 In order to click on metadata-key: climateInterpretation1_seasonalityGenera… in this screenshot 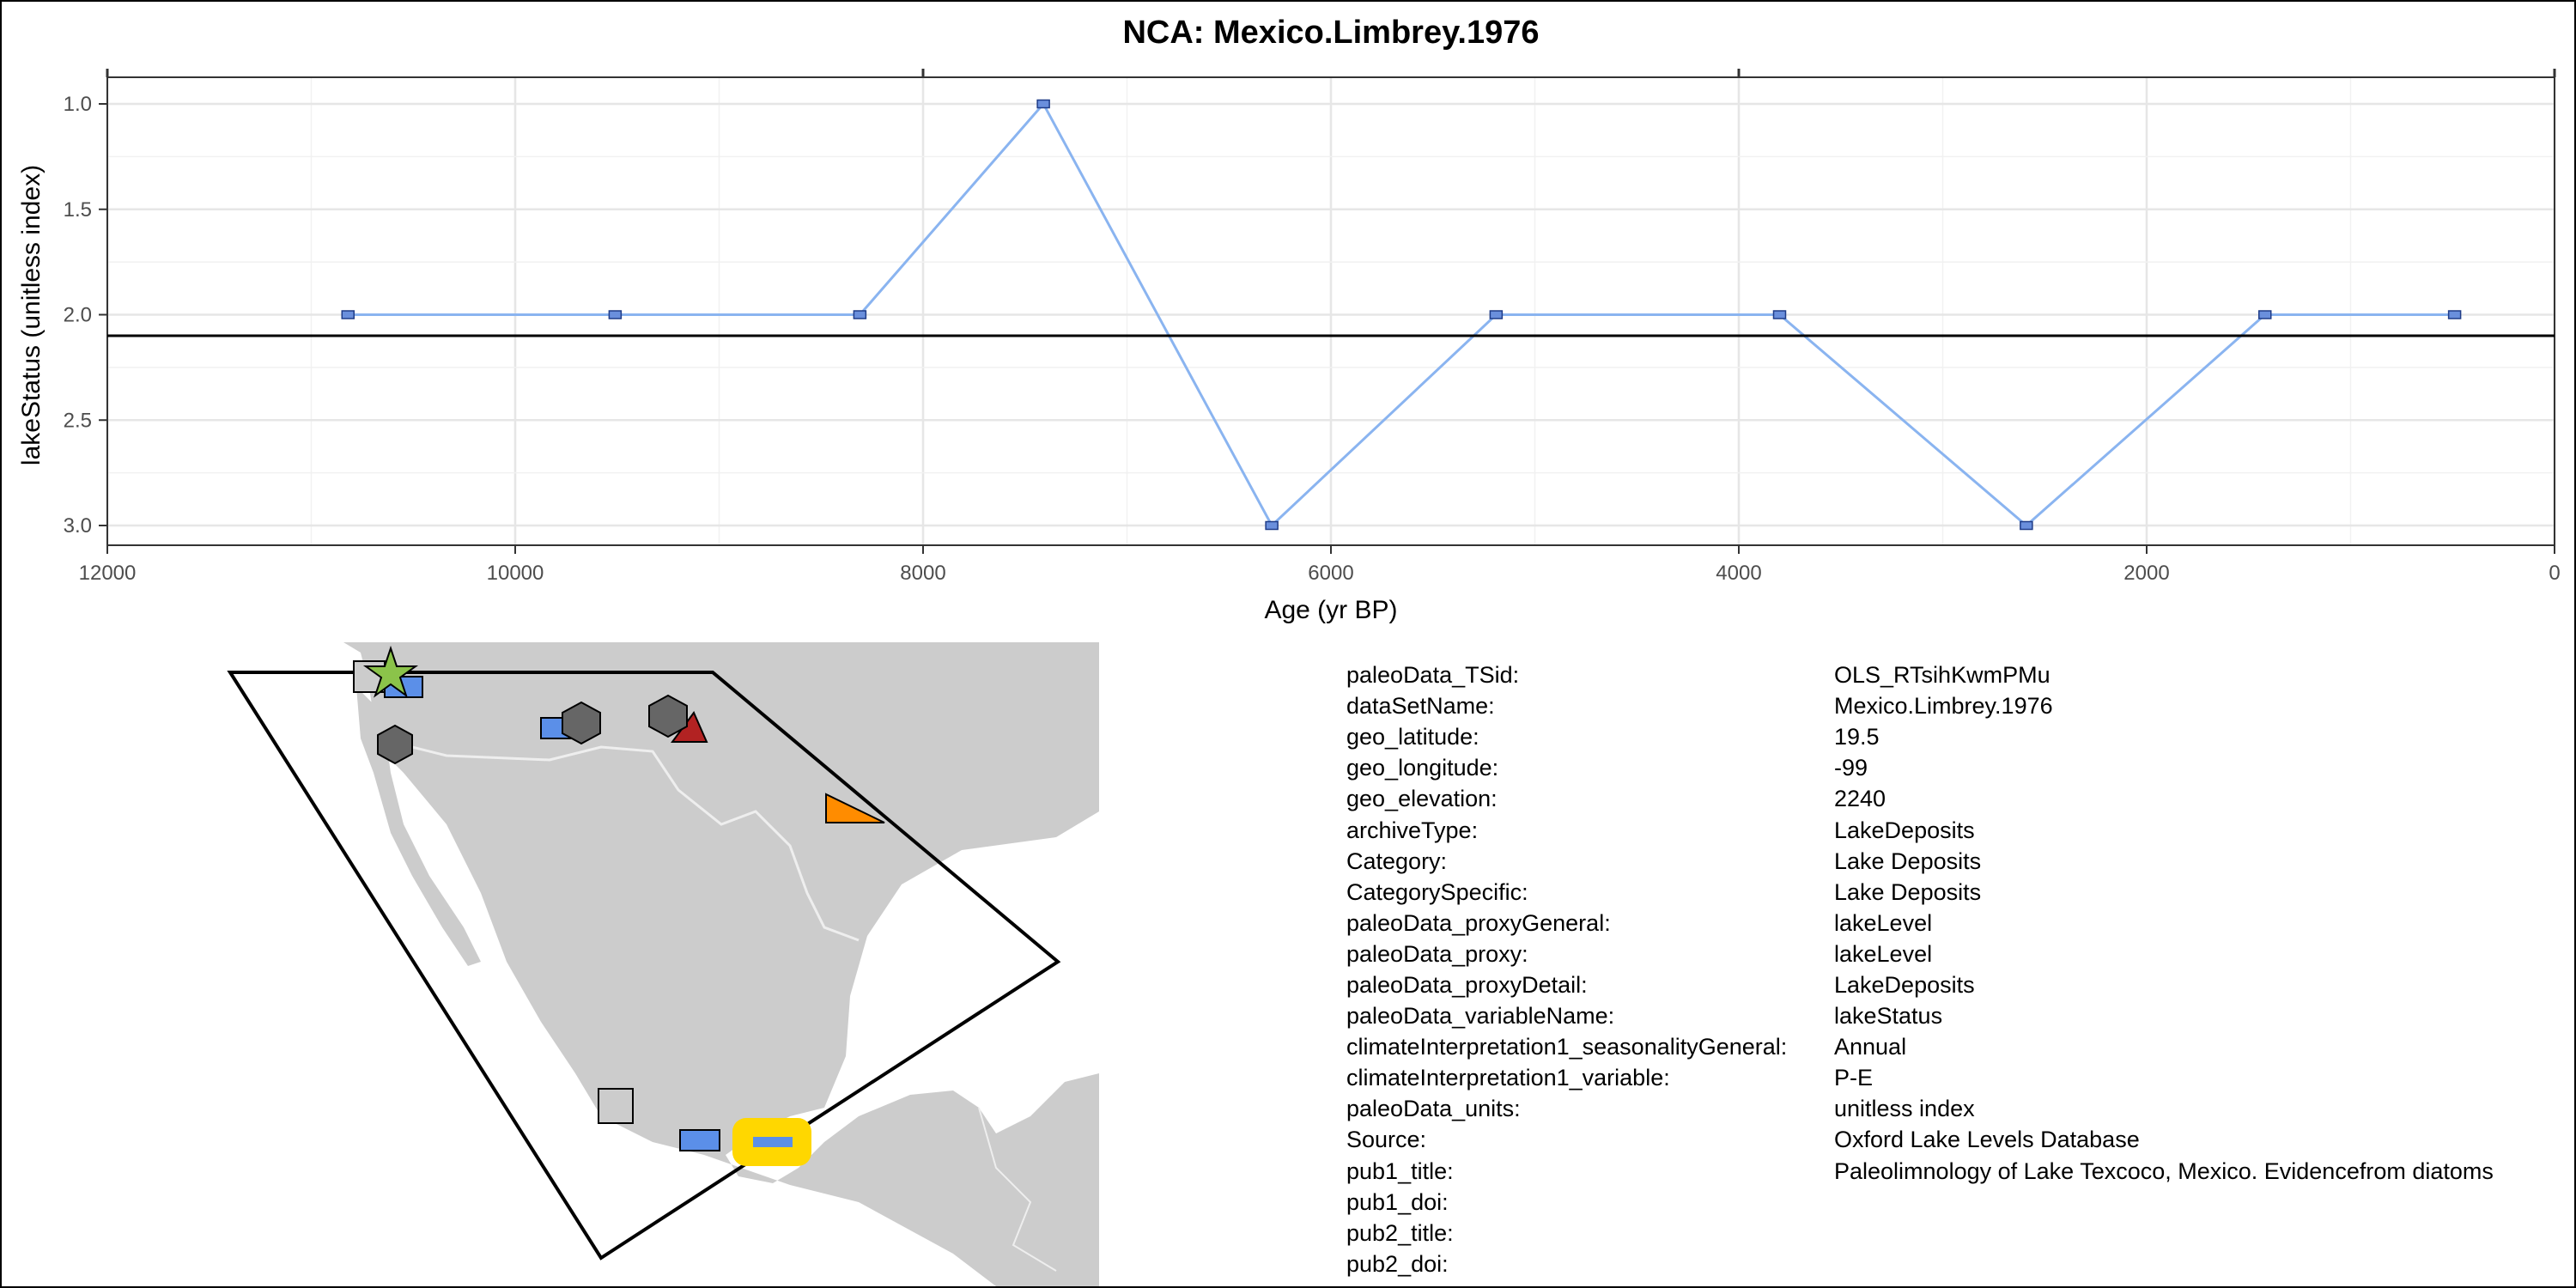, I will do `click(1567, 1047)`.